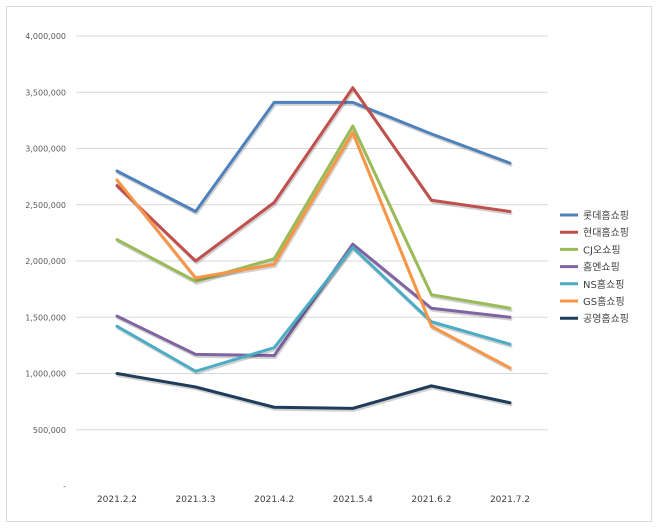 The width and height of the screenshot is (660, 530). What do you see at coordinates (64, 486) in the screenshot?
I see `y-tick-label: -` at bounding box center [64, 486].